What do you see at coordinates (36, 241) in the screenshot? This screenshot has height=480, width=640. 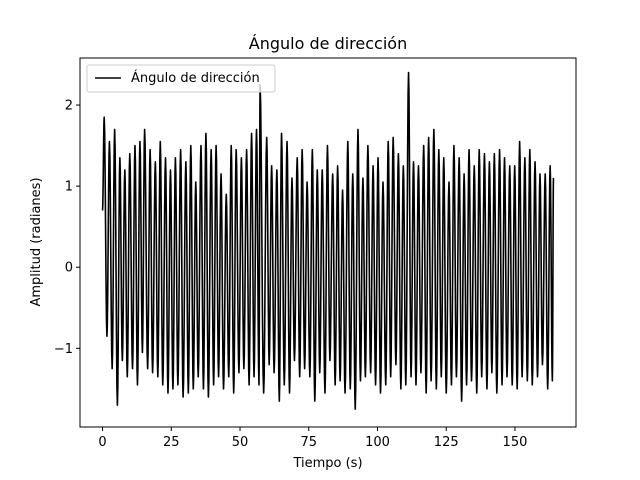 I see `y-axis-label: Amplitud (radianes)` at bounding box center [36, 241].